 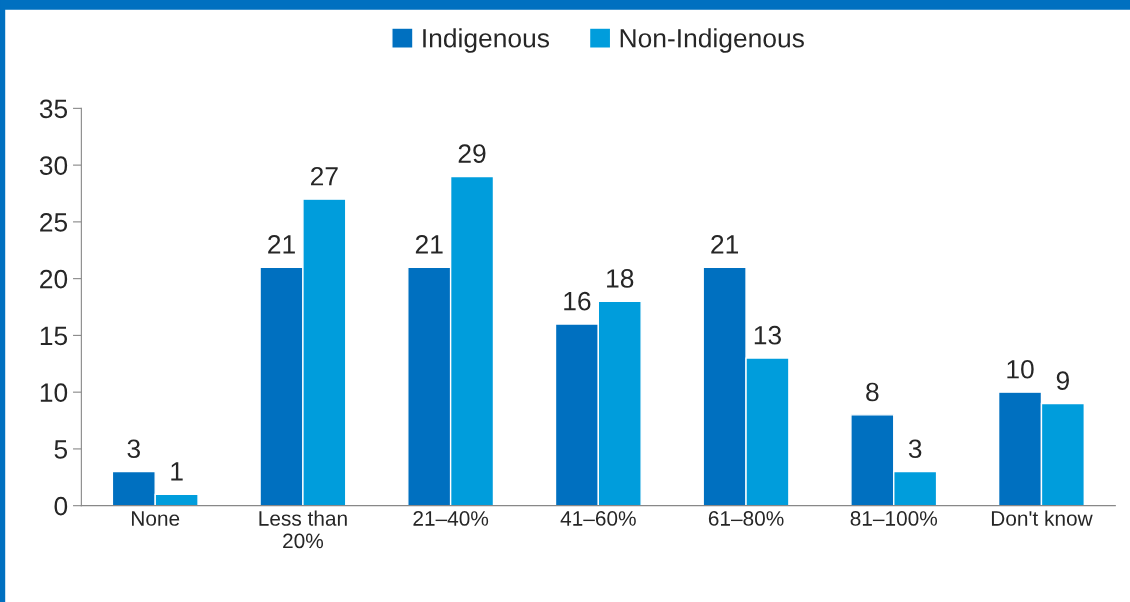 What do you see at coordinates (54, 392) in the screenshot?
I see `y-tick-label: 10` at bounding box center [54, 392].